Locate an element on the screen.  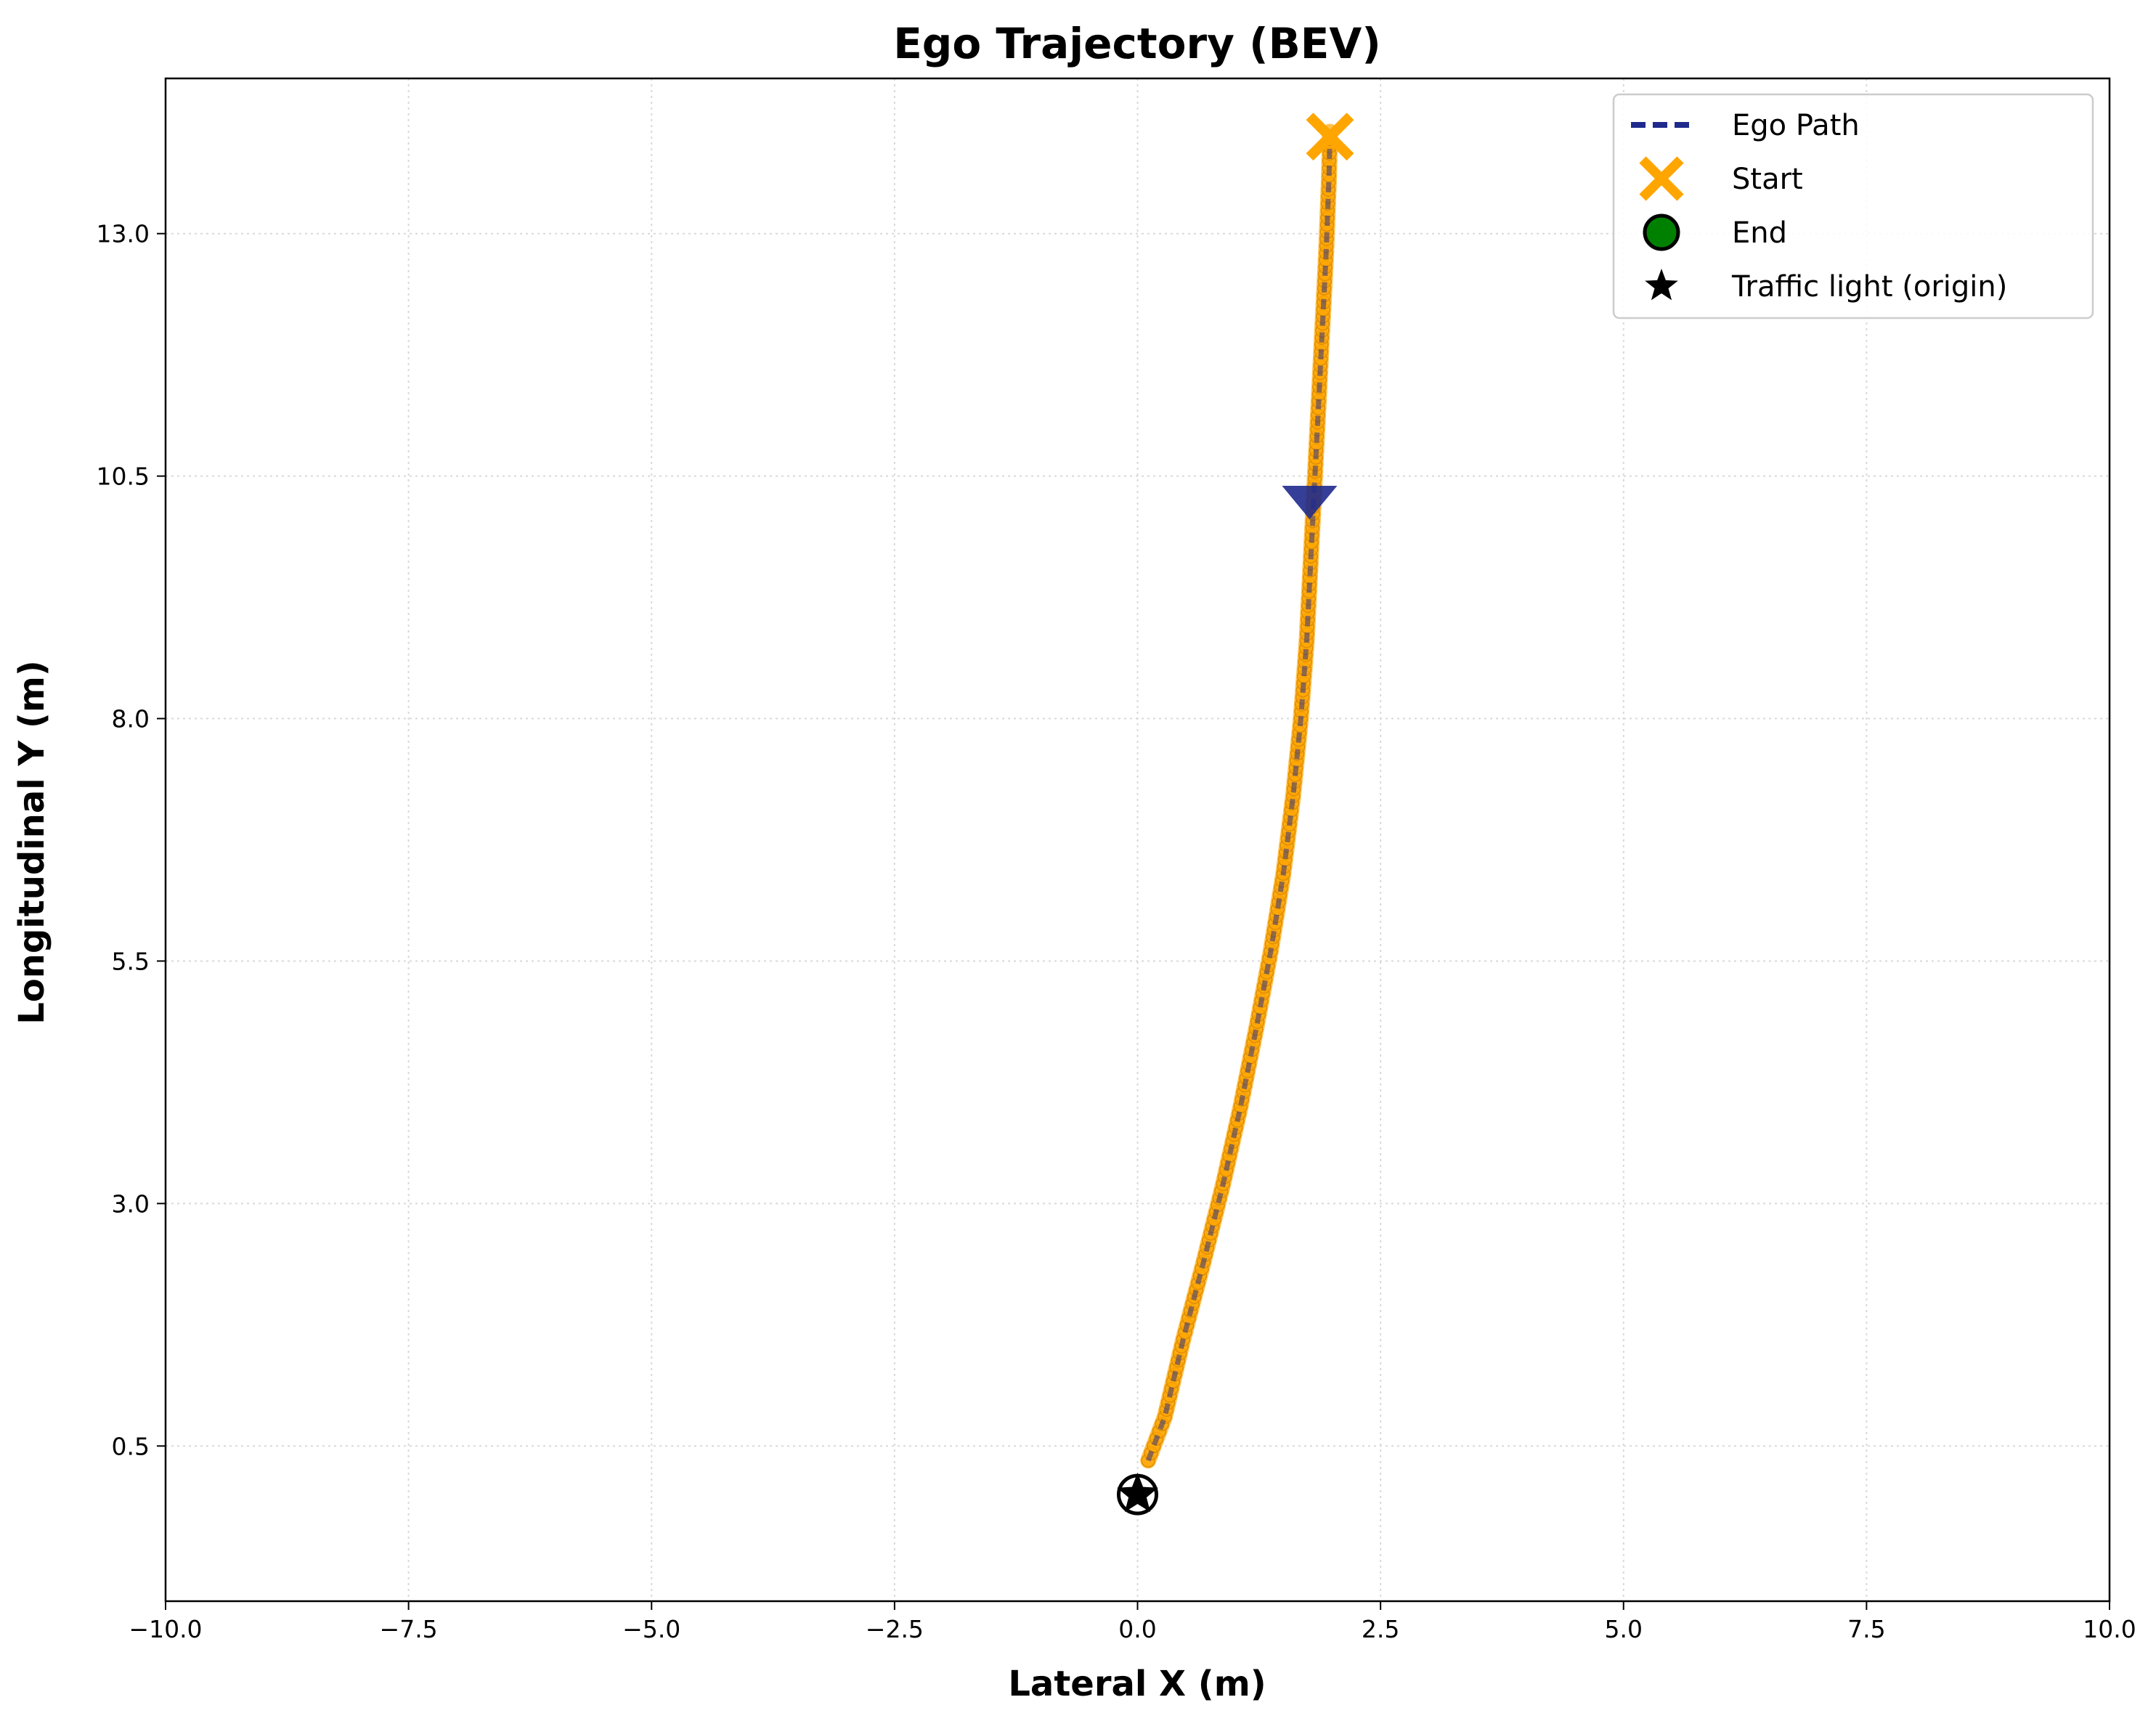
chart-title: Ego Trajectory (BEV) is located at coordinates (1137, 43).